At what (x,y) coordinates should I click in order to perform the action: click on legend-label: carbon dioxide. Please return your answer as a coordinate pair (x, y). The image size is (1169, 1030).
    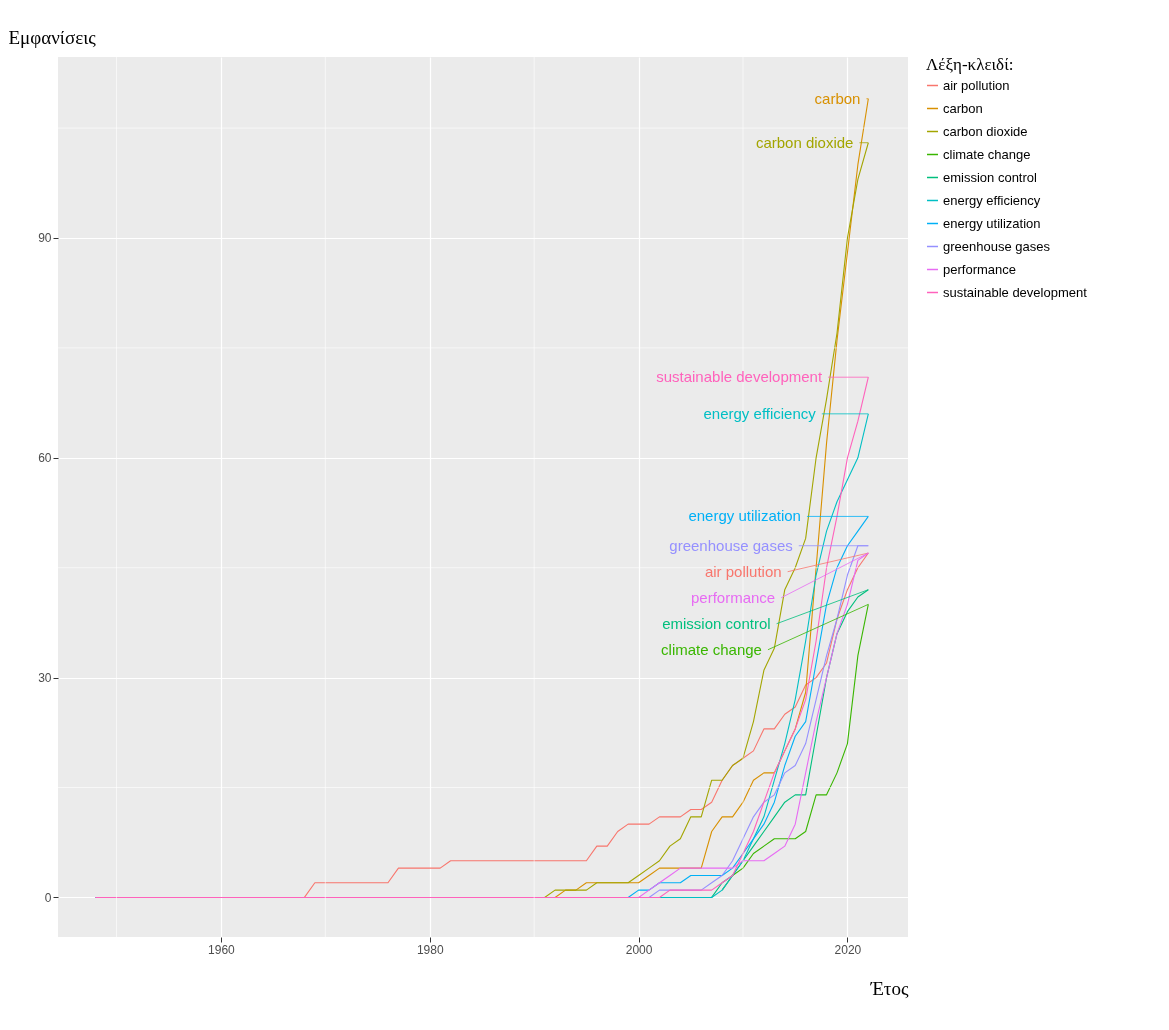
    Looking at the image, I should click on (985, 131).